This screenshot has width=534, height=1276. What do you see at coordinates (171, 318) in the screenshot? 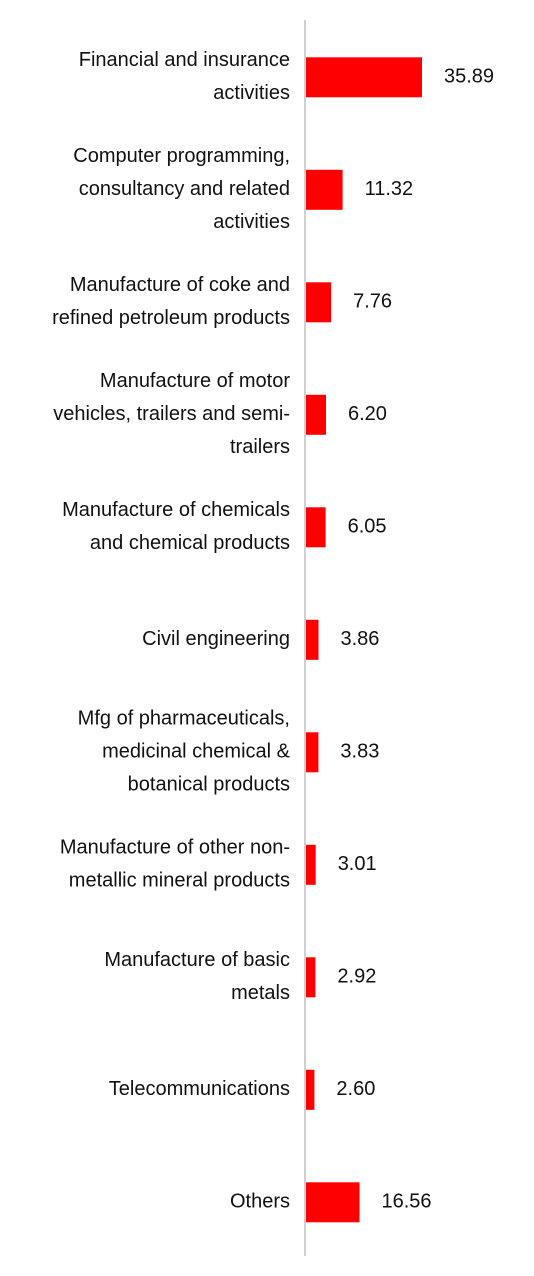
I see `category-label-line: refined petroleum products` at bounding box center [171, 318].